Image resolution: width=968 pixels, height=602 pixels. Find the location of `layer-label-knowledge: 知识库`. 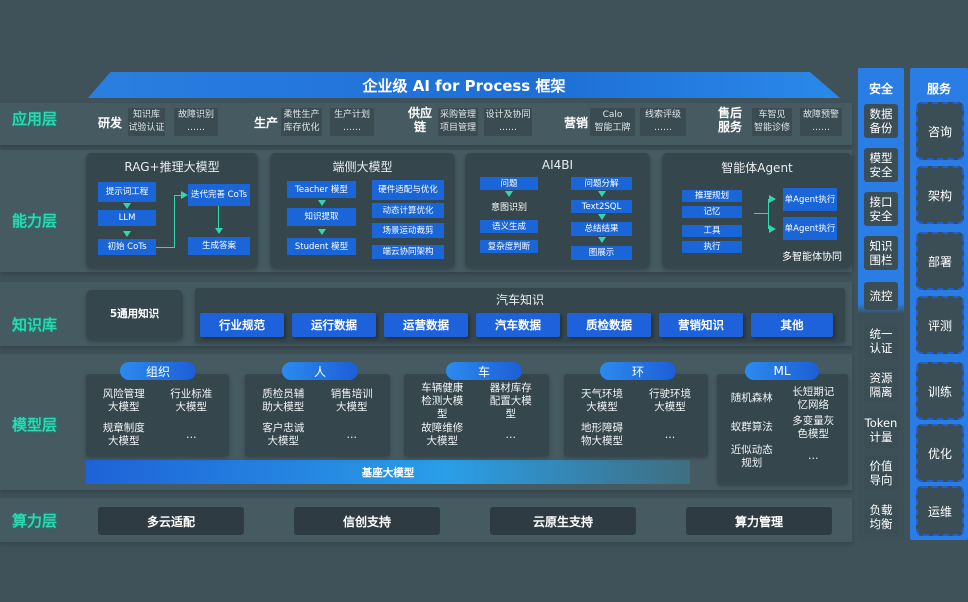

layer-label-knowledge: 知识库 is located at coordinates (35, 325).